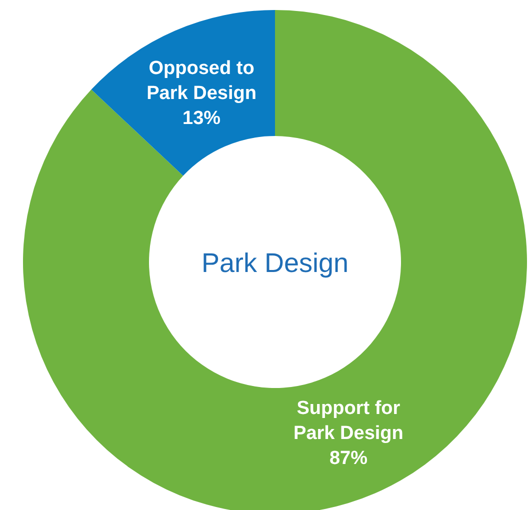 The height and width of the screenshot is (510, 532). I want to click on slice-label: Opposed to Park Design, so click(201, 81).